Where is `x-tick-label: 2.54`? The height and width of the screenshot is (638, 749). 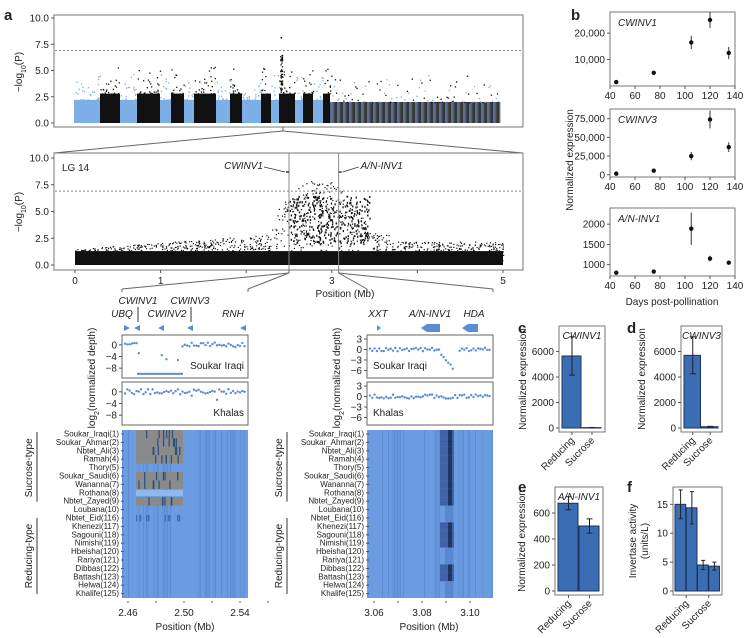 x-tick-label: 2.54 is located at coordinates (240, 613).